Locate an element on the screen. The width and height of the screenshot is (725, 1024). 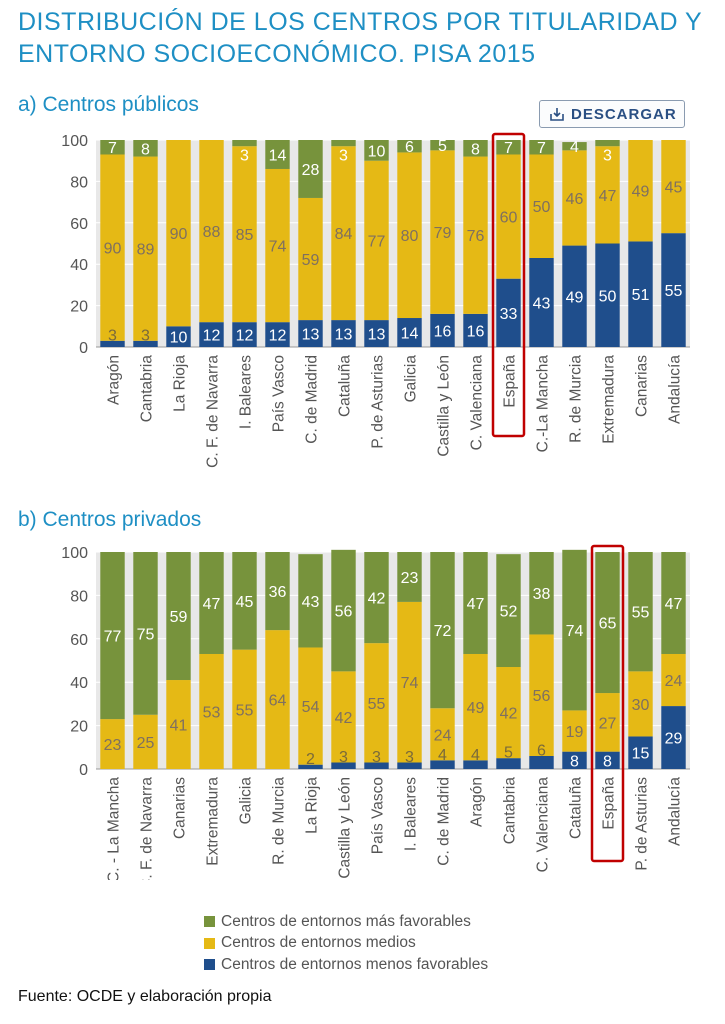
data-label-favorable: 5 is located at coordinates (442, 146).